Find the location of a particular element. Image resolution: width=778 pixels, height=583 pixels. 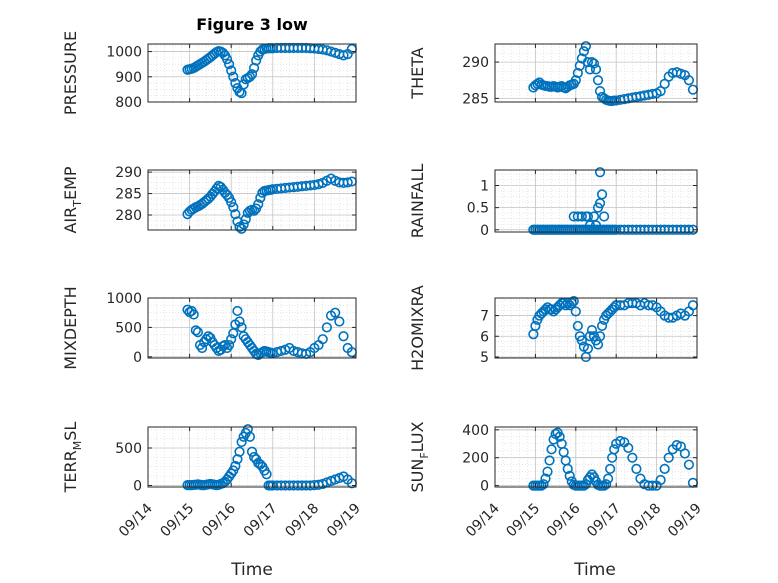

x-tick-label: 09/18 is located at coordinates (645, 521).